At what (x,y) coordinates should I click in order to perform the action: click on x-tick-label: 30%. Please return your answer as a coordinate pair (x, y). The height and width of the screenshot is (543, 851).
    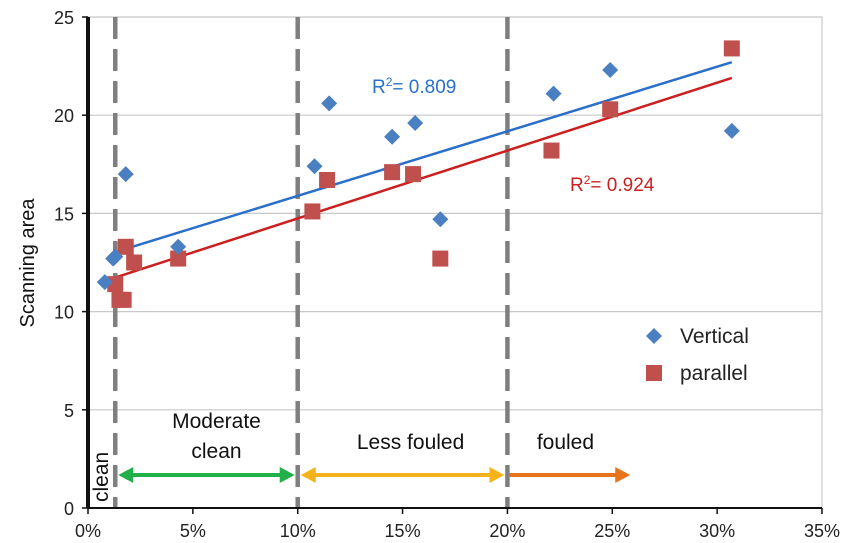
    Looking at the image, I should click on (717, 531).